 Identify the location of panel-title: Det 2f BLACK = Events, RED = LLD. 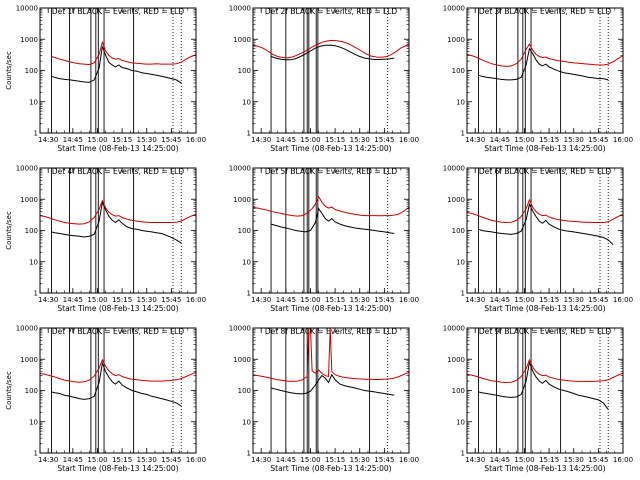
(331, 11).